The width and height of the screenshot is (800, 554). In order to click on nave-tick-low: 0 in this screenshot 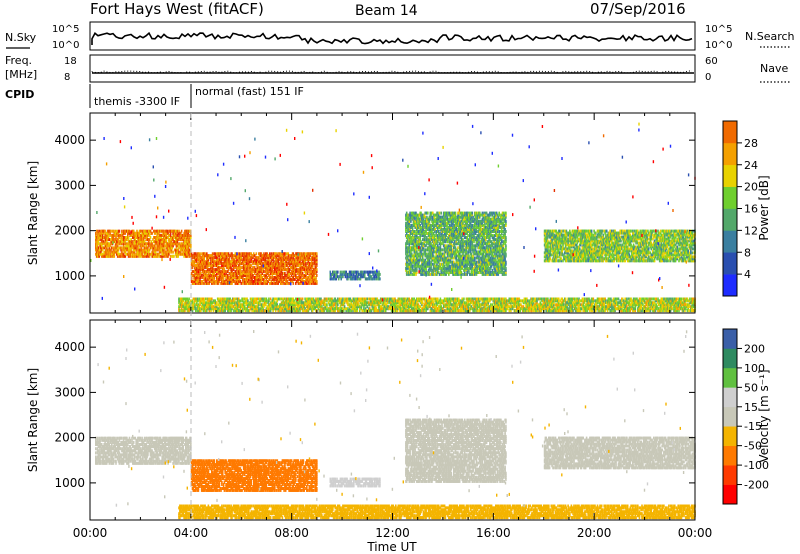, I will do `click(708, 77)`.